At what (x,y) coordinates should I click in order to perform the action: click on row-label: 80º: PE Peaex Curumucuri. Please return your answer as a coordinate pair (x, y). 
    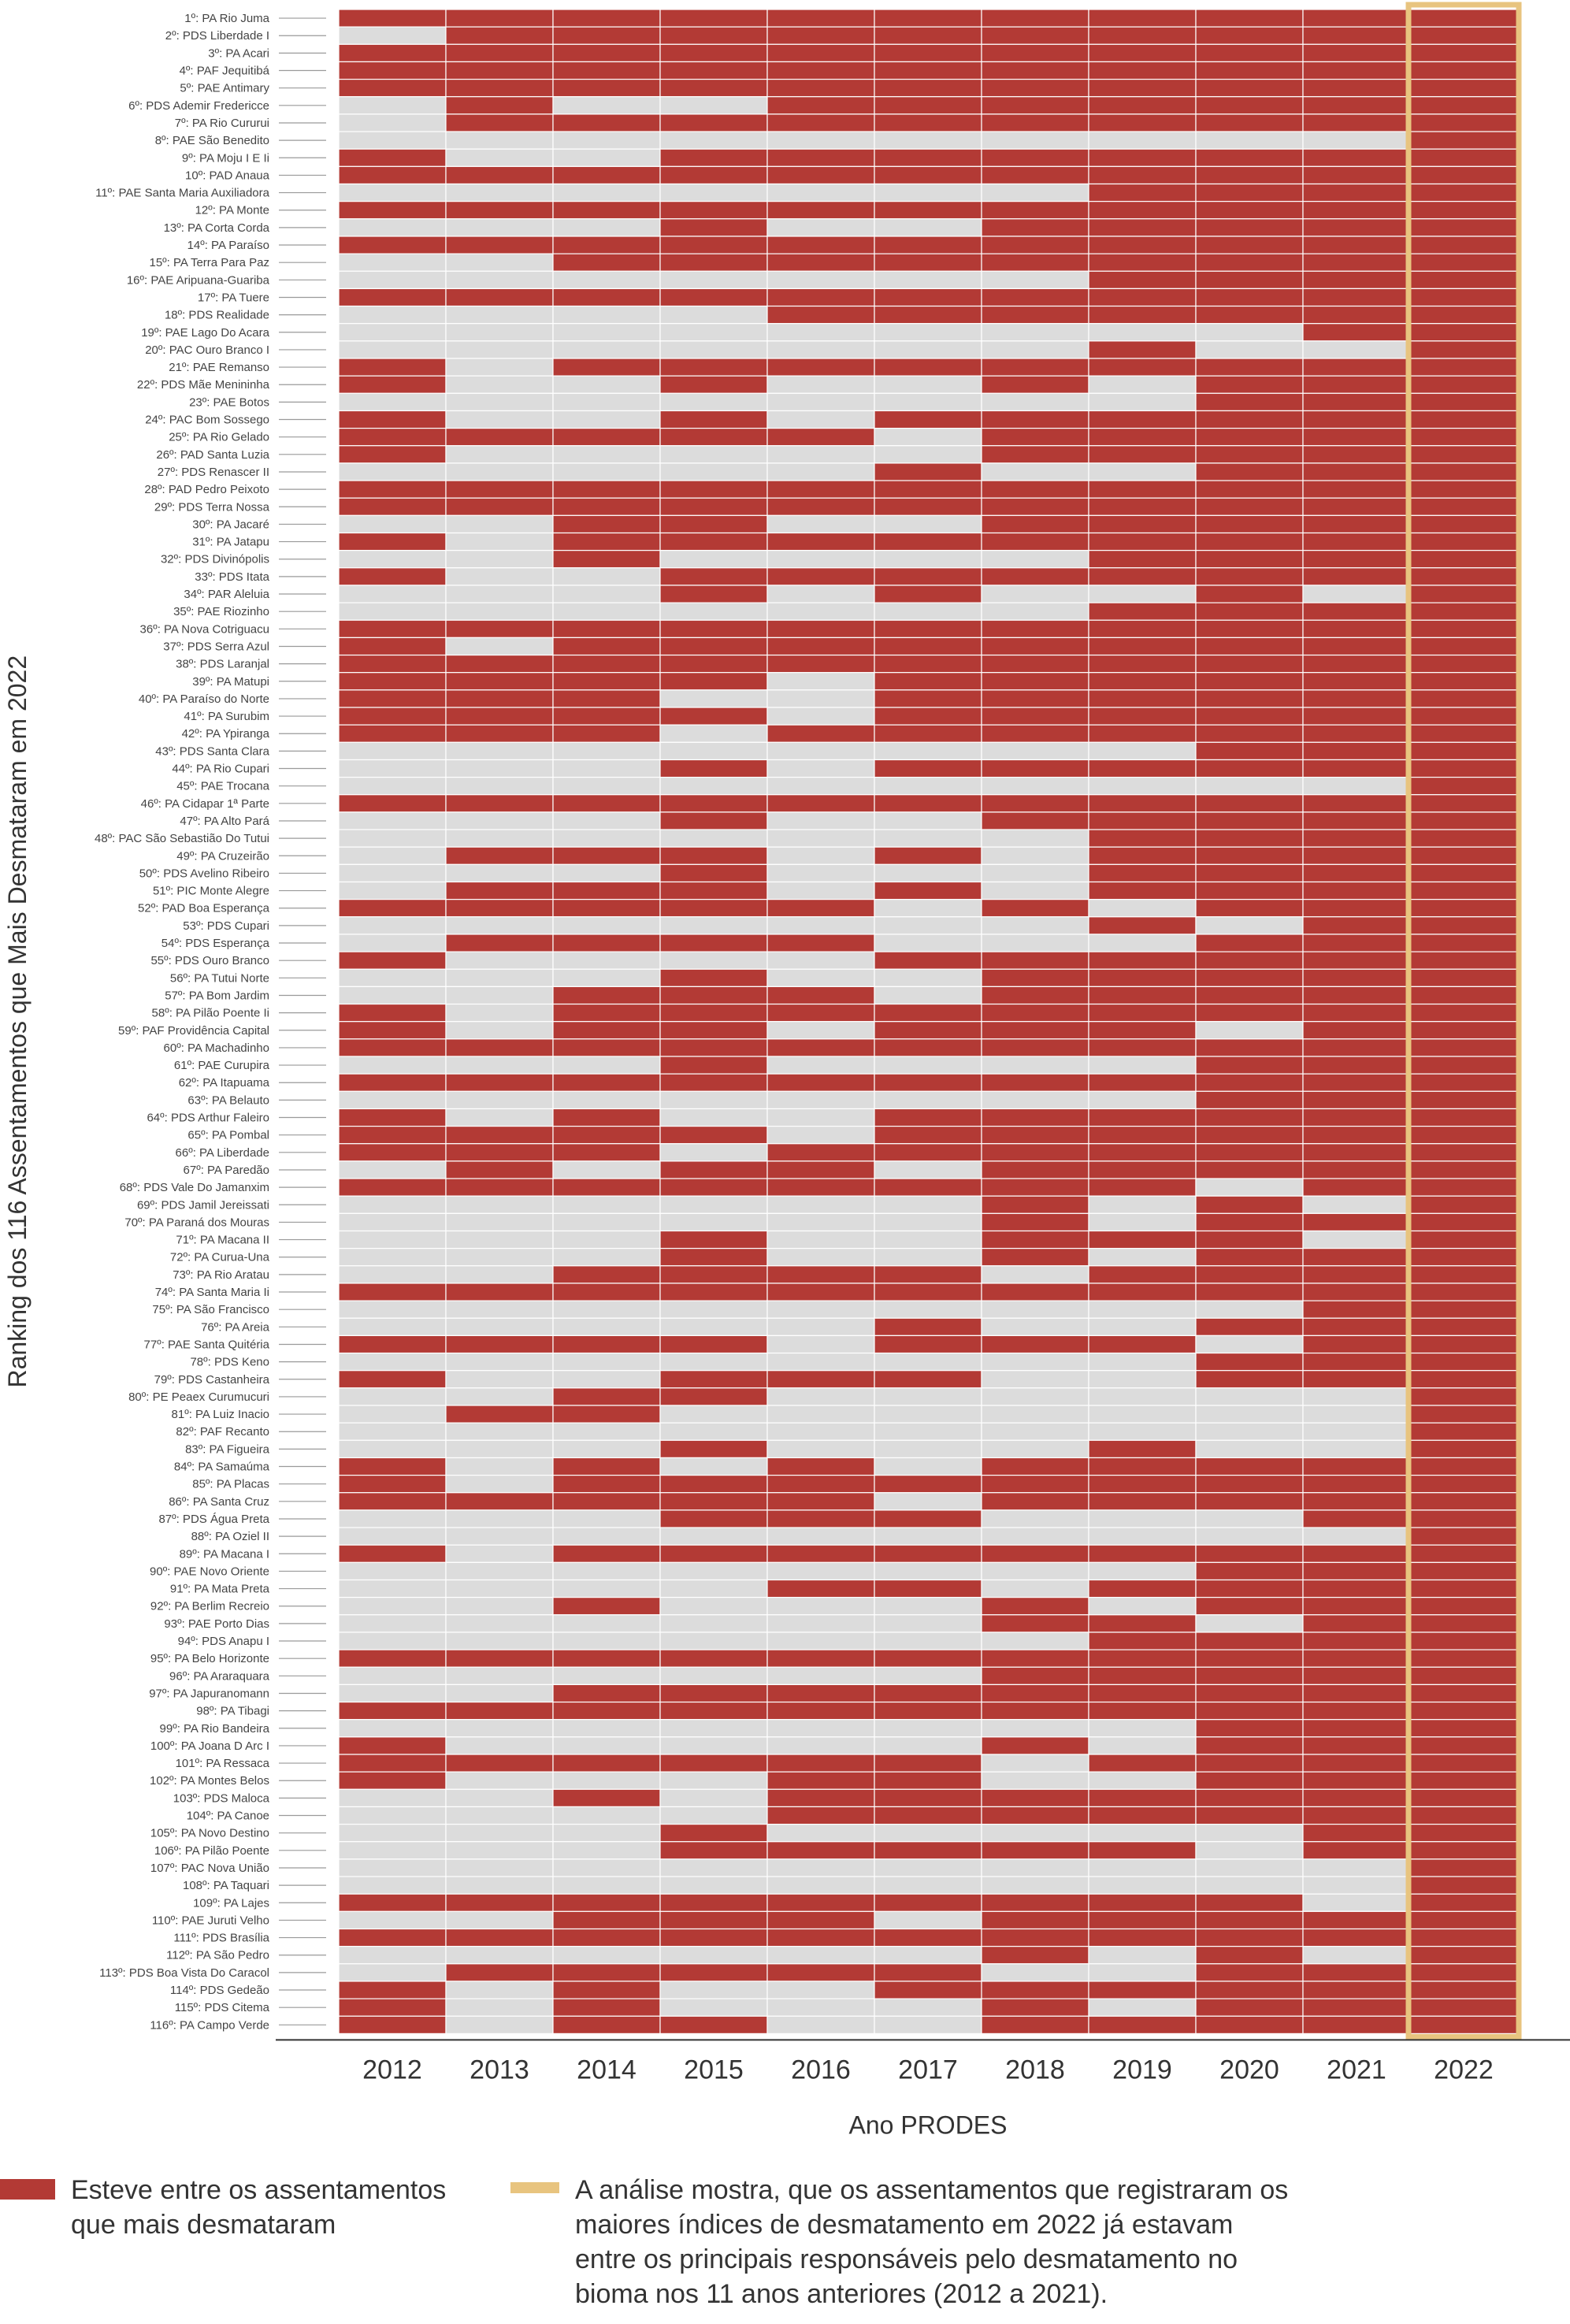
    Looking at the image, I should click on (199, 1397).